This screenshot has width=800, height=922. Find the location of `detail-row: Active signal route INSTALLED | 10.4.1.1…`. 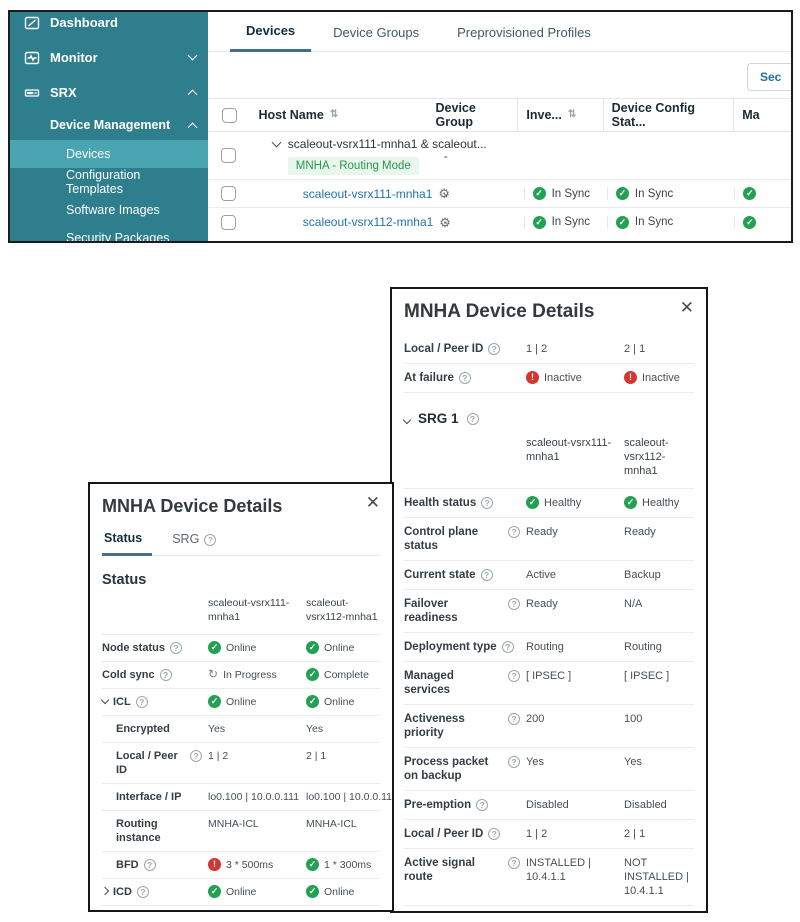

detail-row: Active signal route INSTALLED | 10.4.1.1… is located at coordinates (549, 877).